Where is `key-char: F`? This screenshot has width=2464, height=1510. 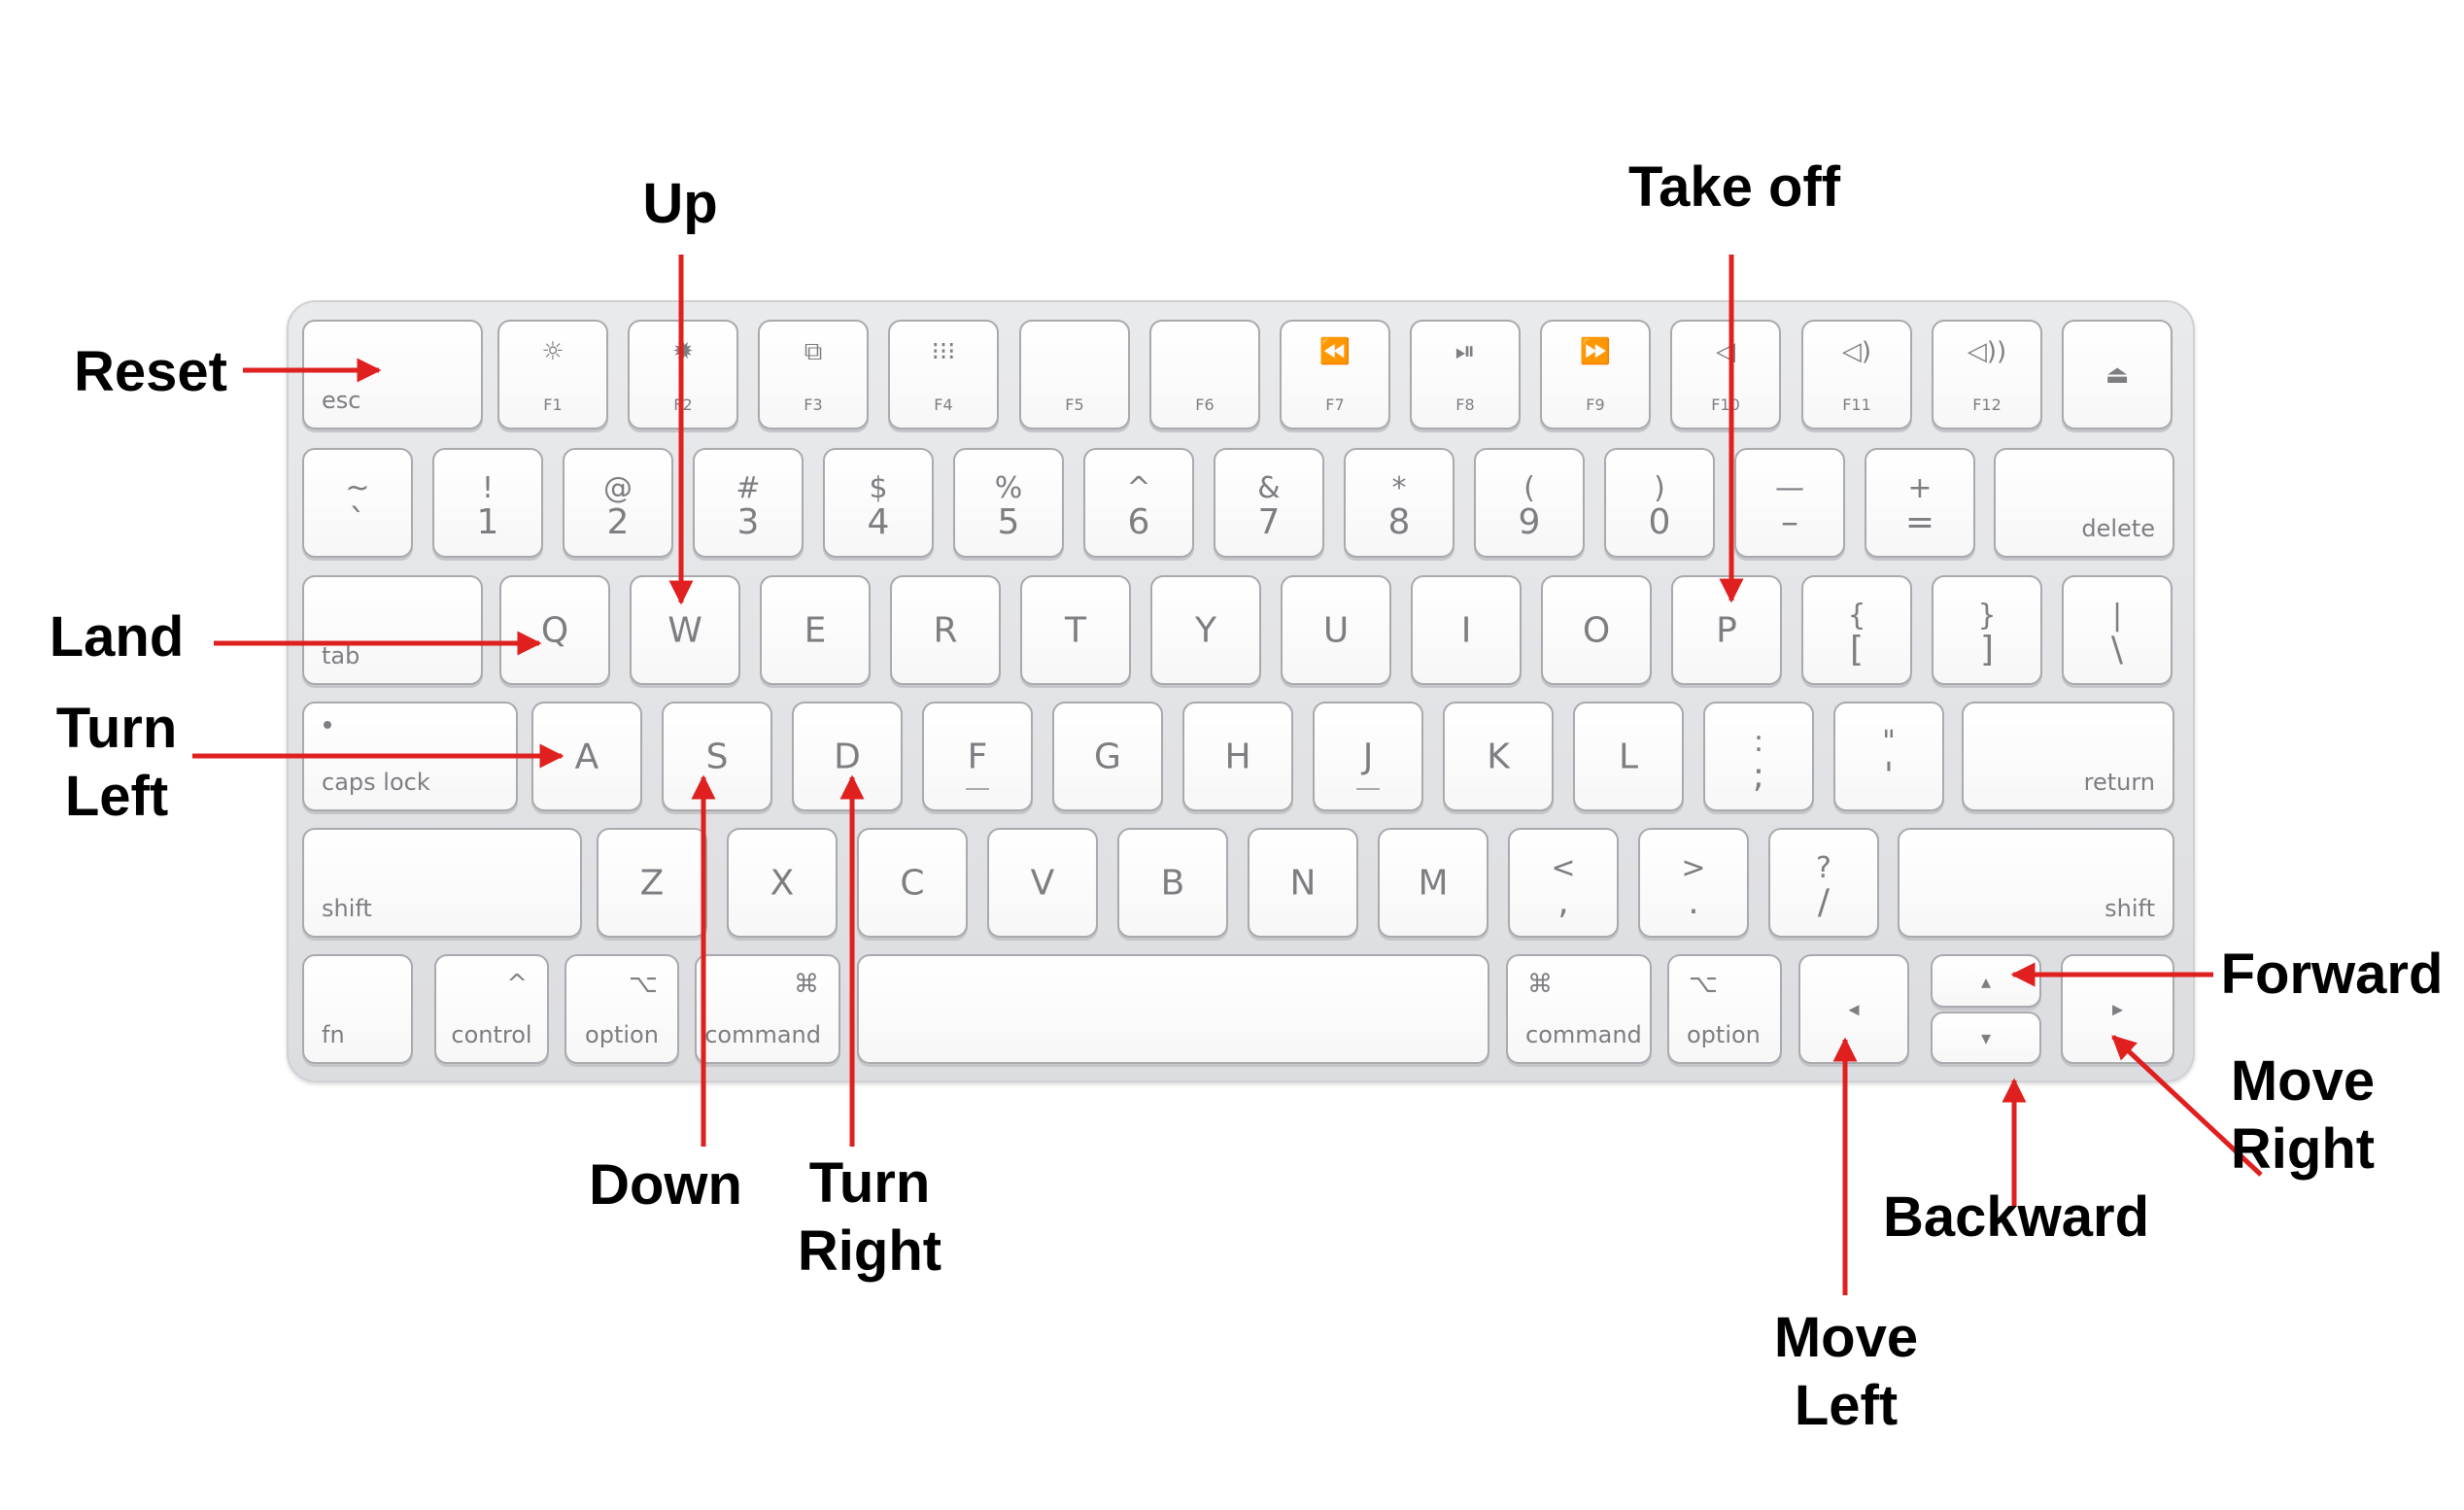 key-char: F is located at coordinates (977, 756).